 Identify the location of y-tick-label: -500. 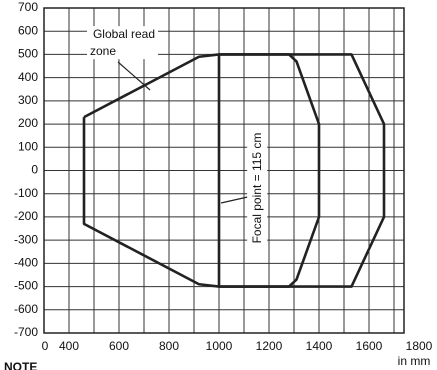
(26, 286).